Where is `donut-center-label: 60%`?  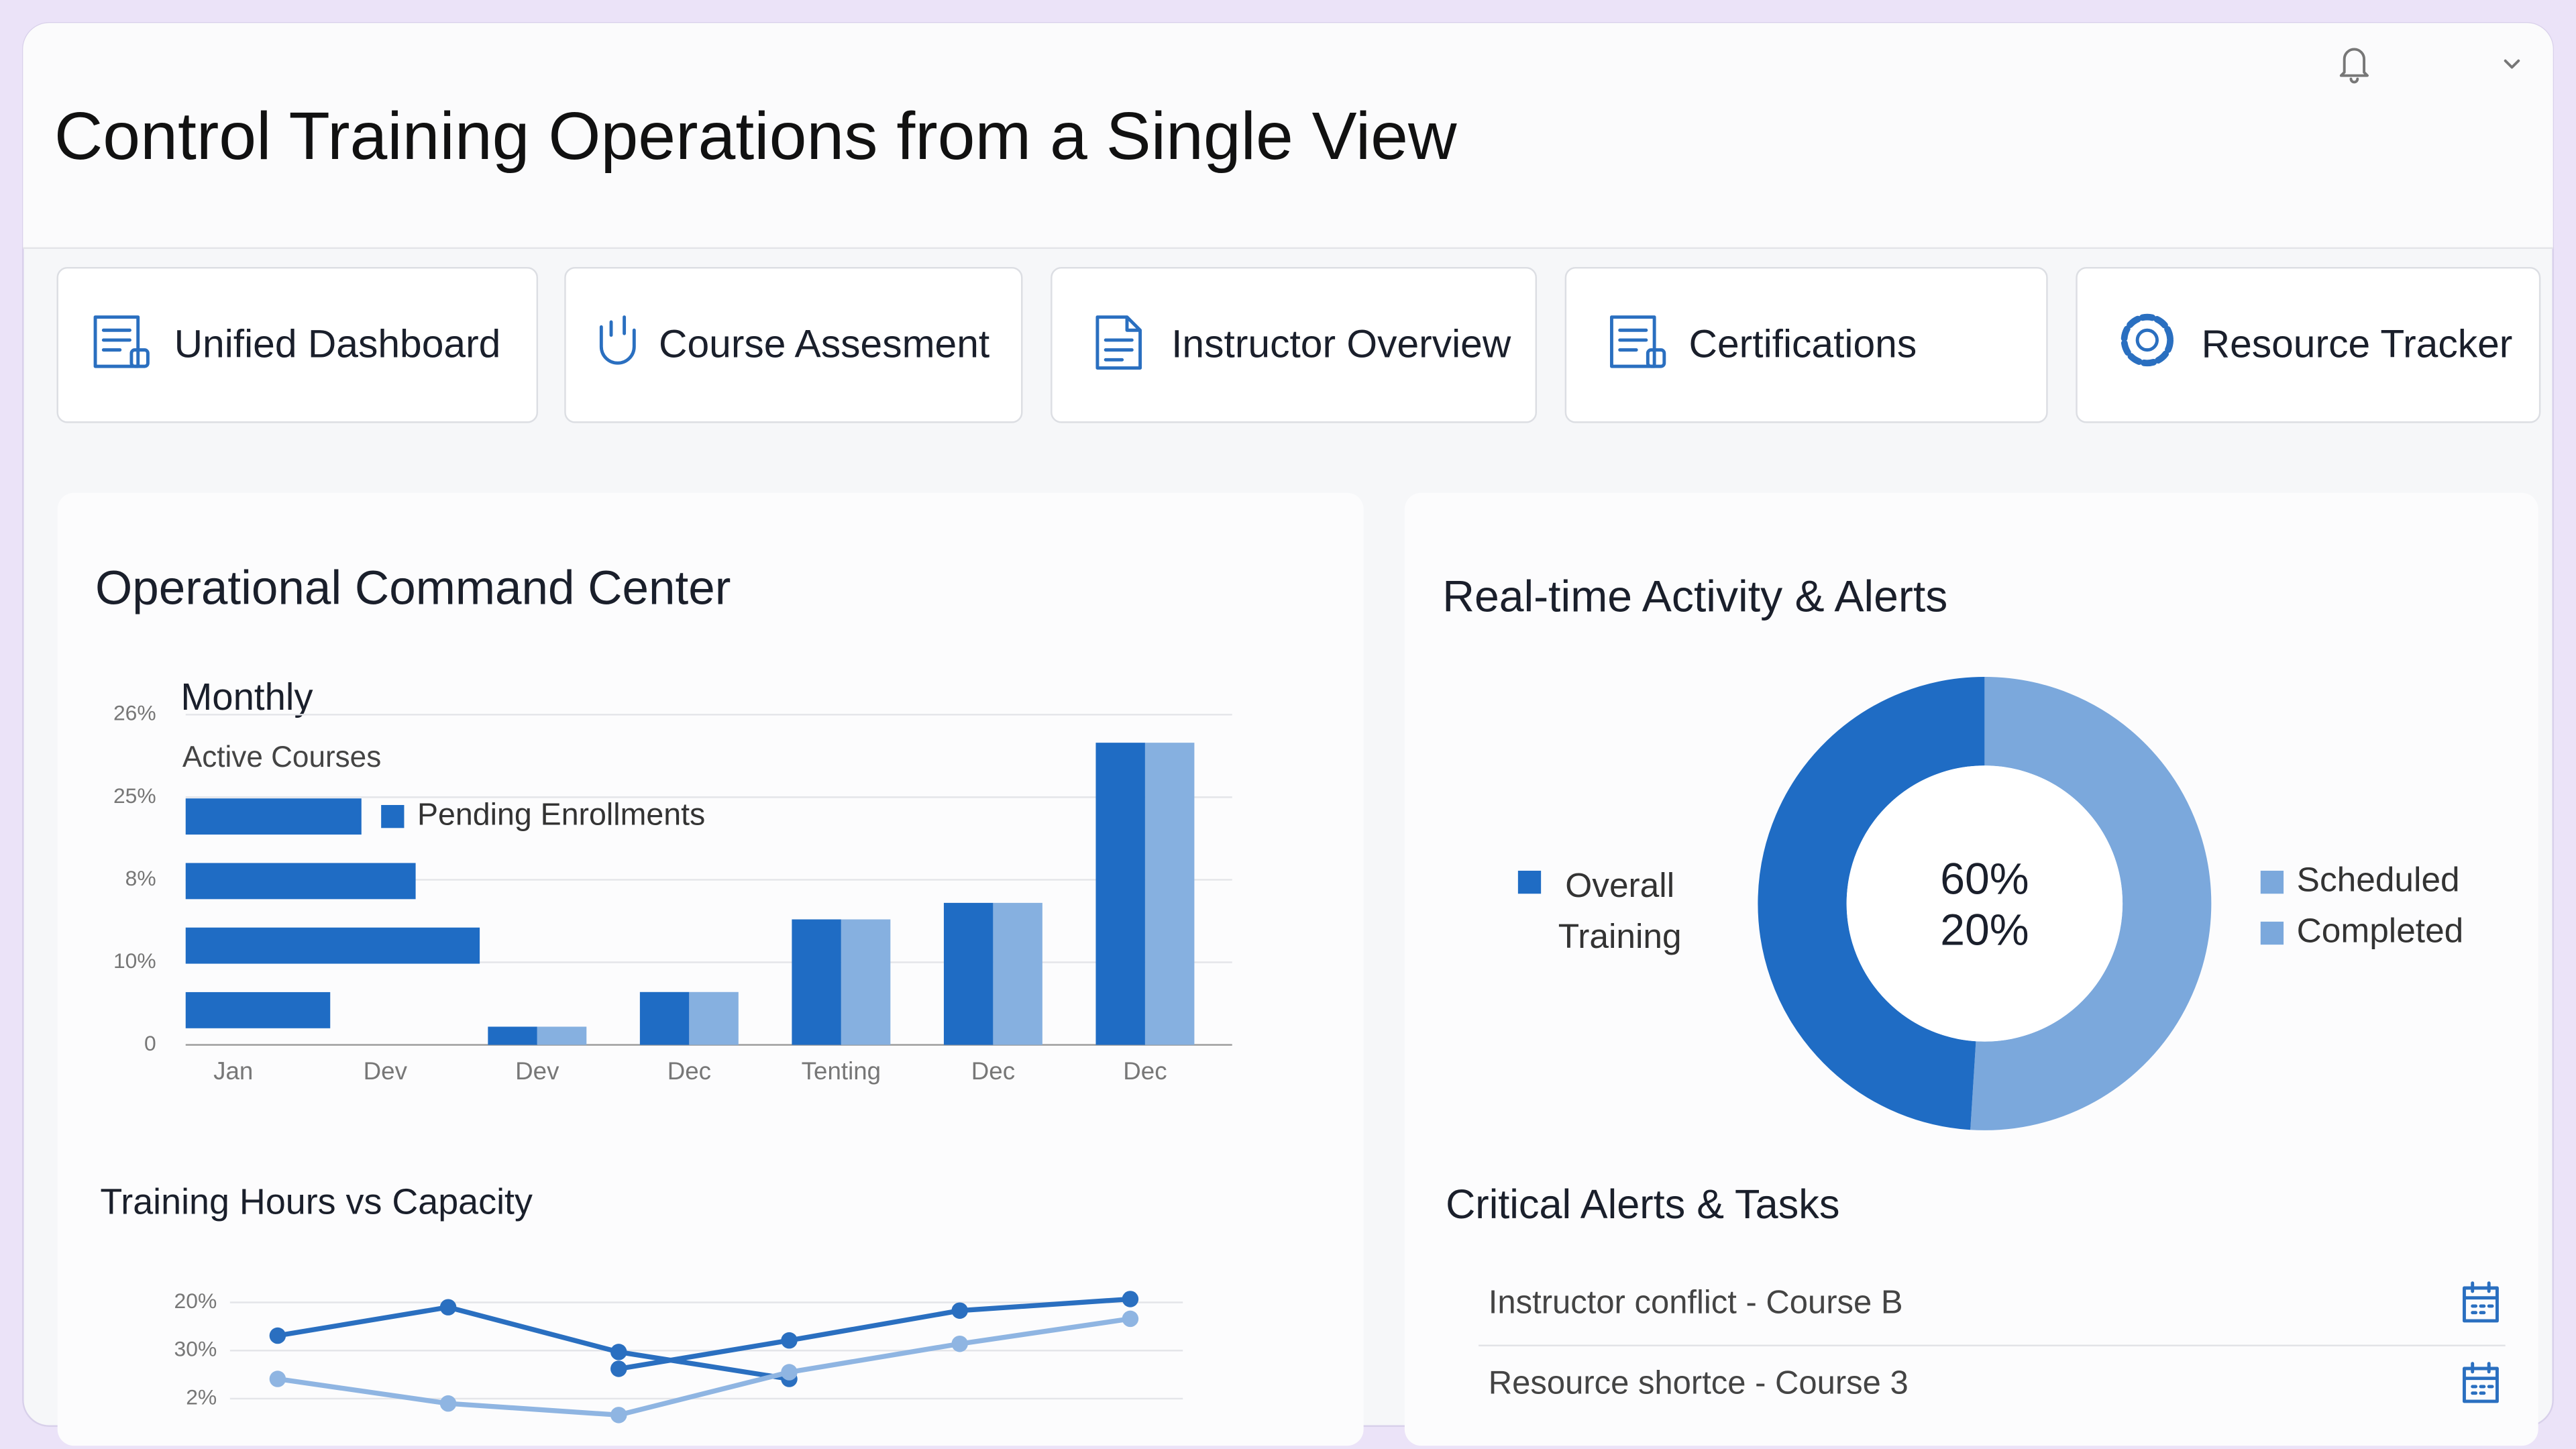 donut-center-label: 60% is located at coordinates (1984, 879).